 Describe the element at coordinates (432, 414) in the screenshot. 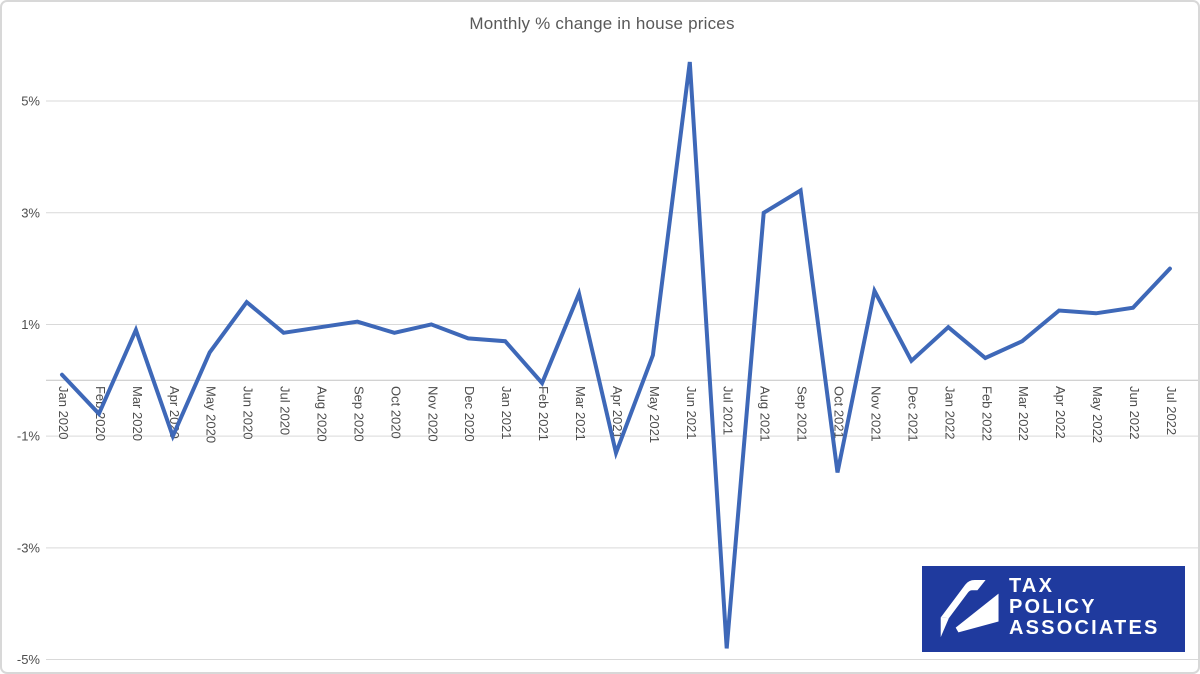

I see `x-axis-label: Nov 2020` at that location.